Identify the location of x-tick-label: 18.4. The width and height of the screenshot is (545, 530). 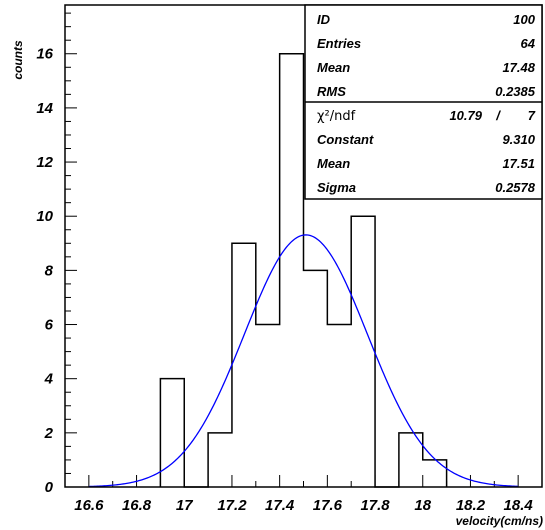
(519, 505).